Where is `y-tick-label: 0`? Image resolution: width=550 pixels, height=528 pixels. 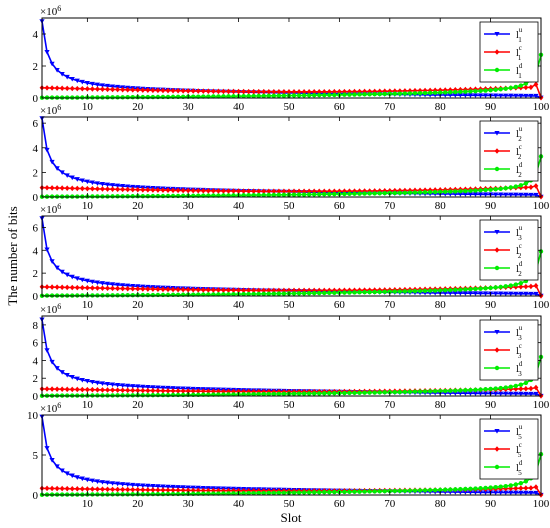 y-tick-label: 0 is located at coordinates (36, 198).